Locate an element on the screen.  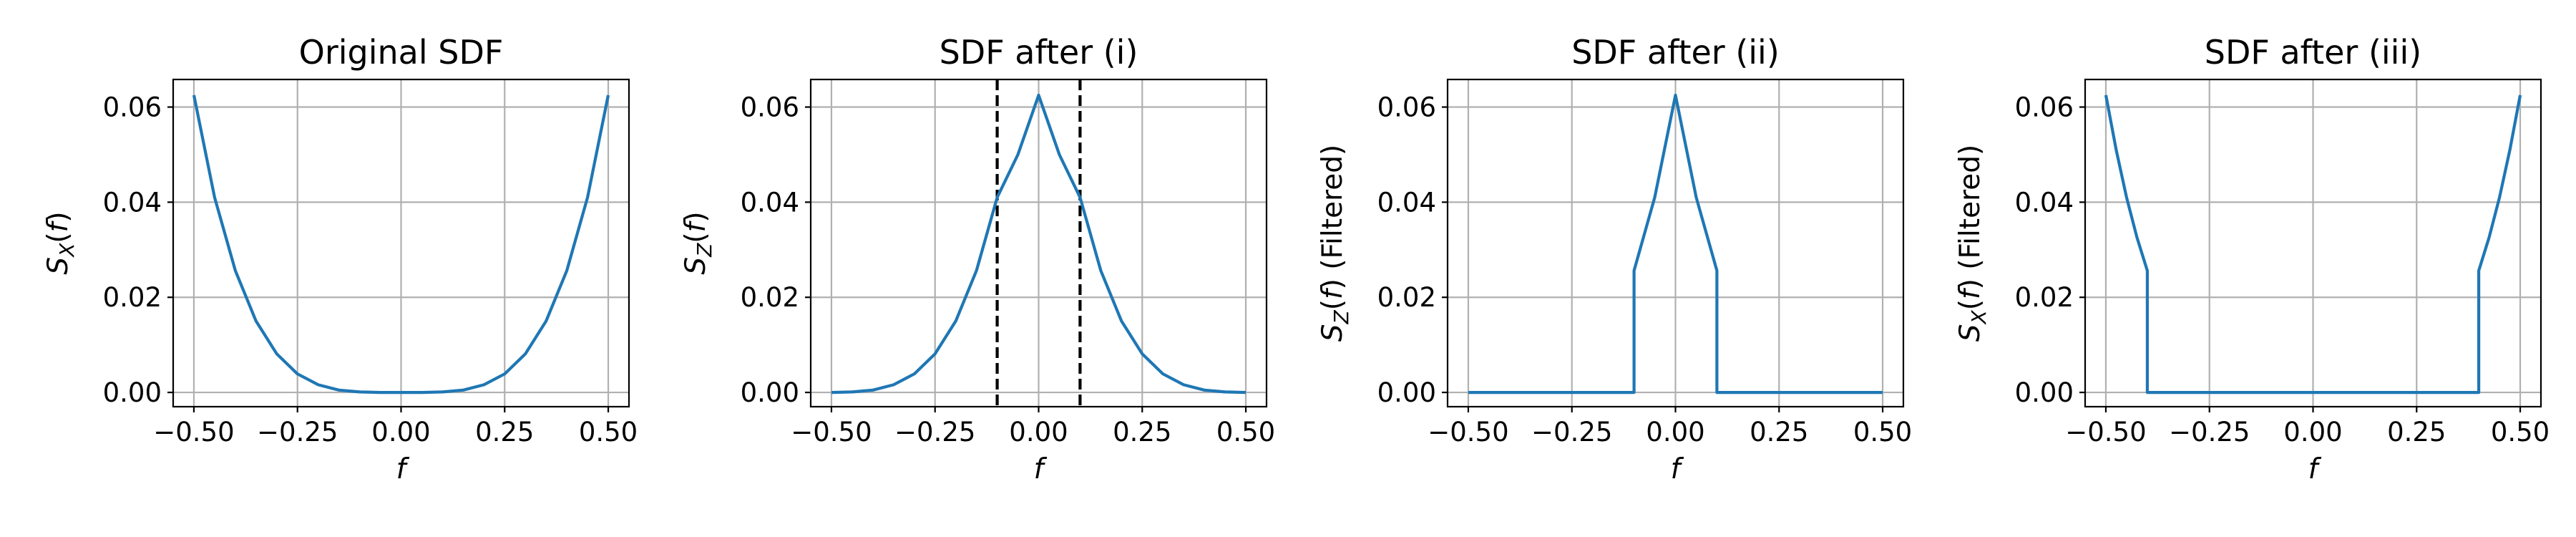
y-axis-label: SZ(f) (Filtered) is located at coordinates (1335, 243).